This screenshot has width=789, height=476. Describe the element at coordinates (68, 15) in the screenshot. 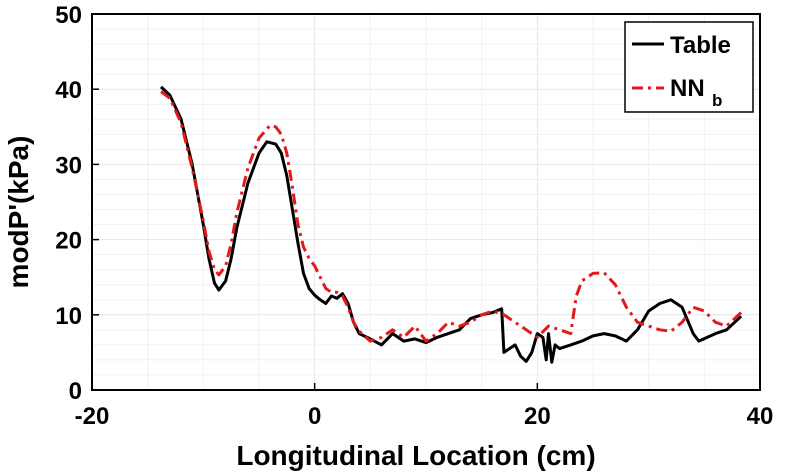

I see `y-tick-label: 50` at that location.